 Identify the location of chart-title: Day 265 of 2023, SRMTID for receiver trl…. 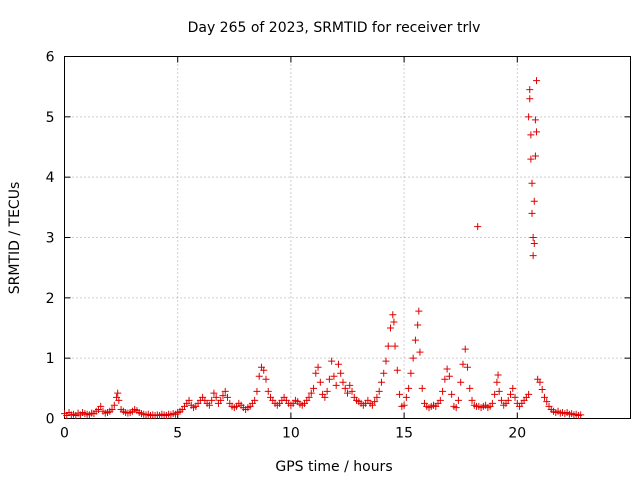
(334, 28).